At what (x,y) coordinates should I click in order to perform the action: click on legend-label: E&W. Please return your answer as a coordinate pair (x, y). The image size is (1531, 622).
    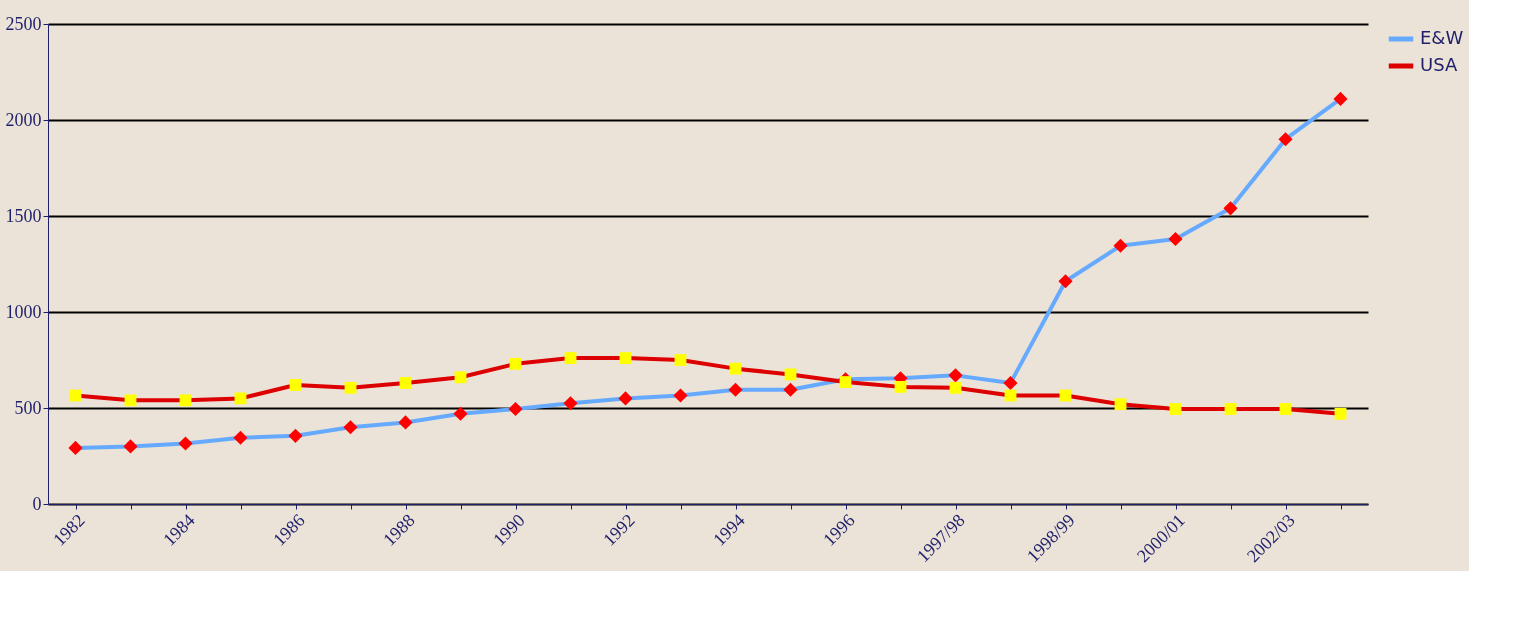
    Looking at the image, I should click on (1442, 37).